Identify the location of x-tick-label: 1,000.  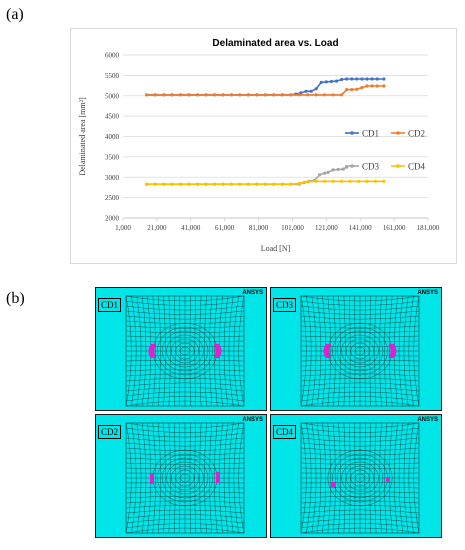
(123, 228).